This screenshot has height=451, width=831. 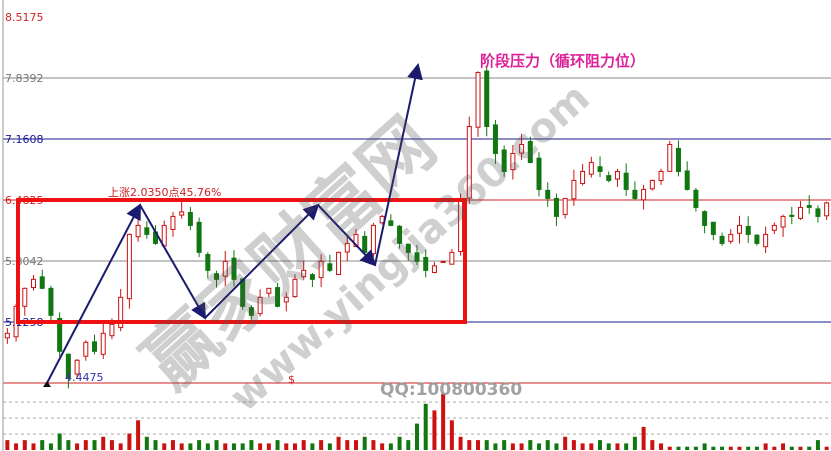 I want to click on low-marker-icon, so click(x=47, y=384).